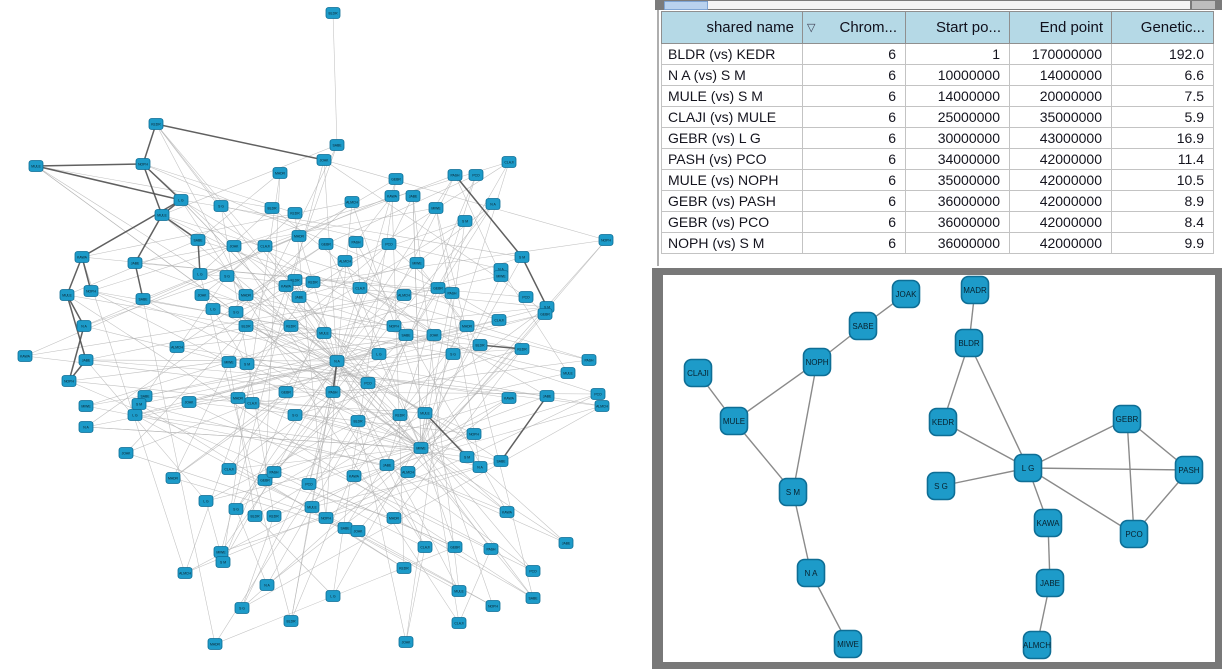  I want to click on network-node-gebr: GEBR, so click(1127, 419).